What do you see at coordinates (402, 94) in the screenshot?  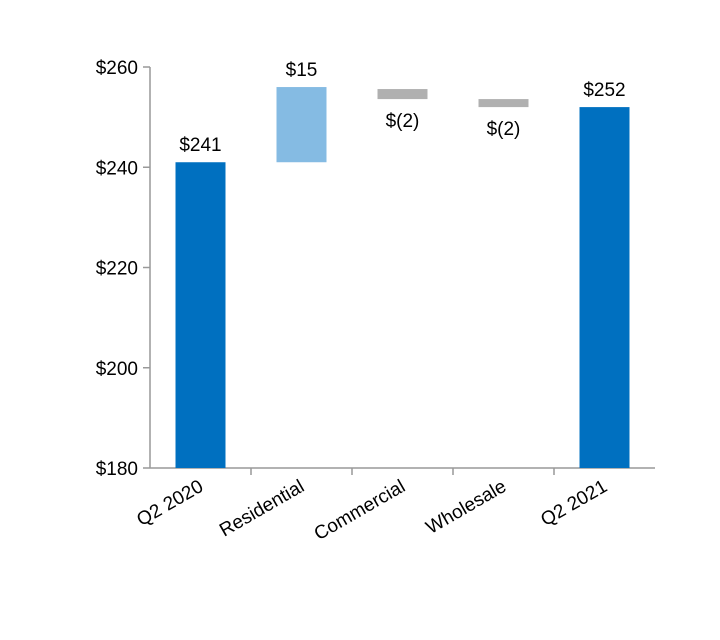 I see `bar-commercial` at bounding box center [402, 94].